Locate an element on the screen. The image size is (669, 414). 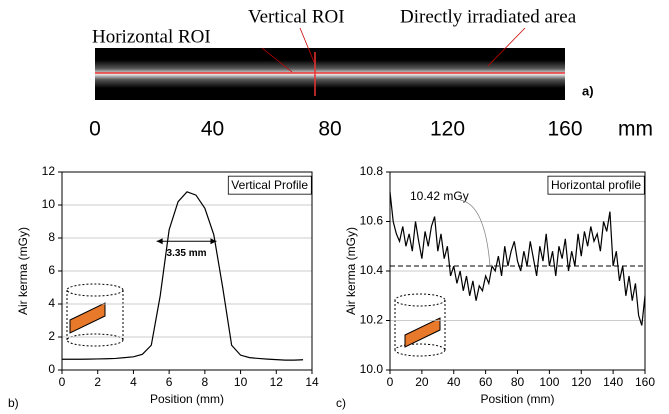
ruler-label: 160 is located at coordinates (564, 129).